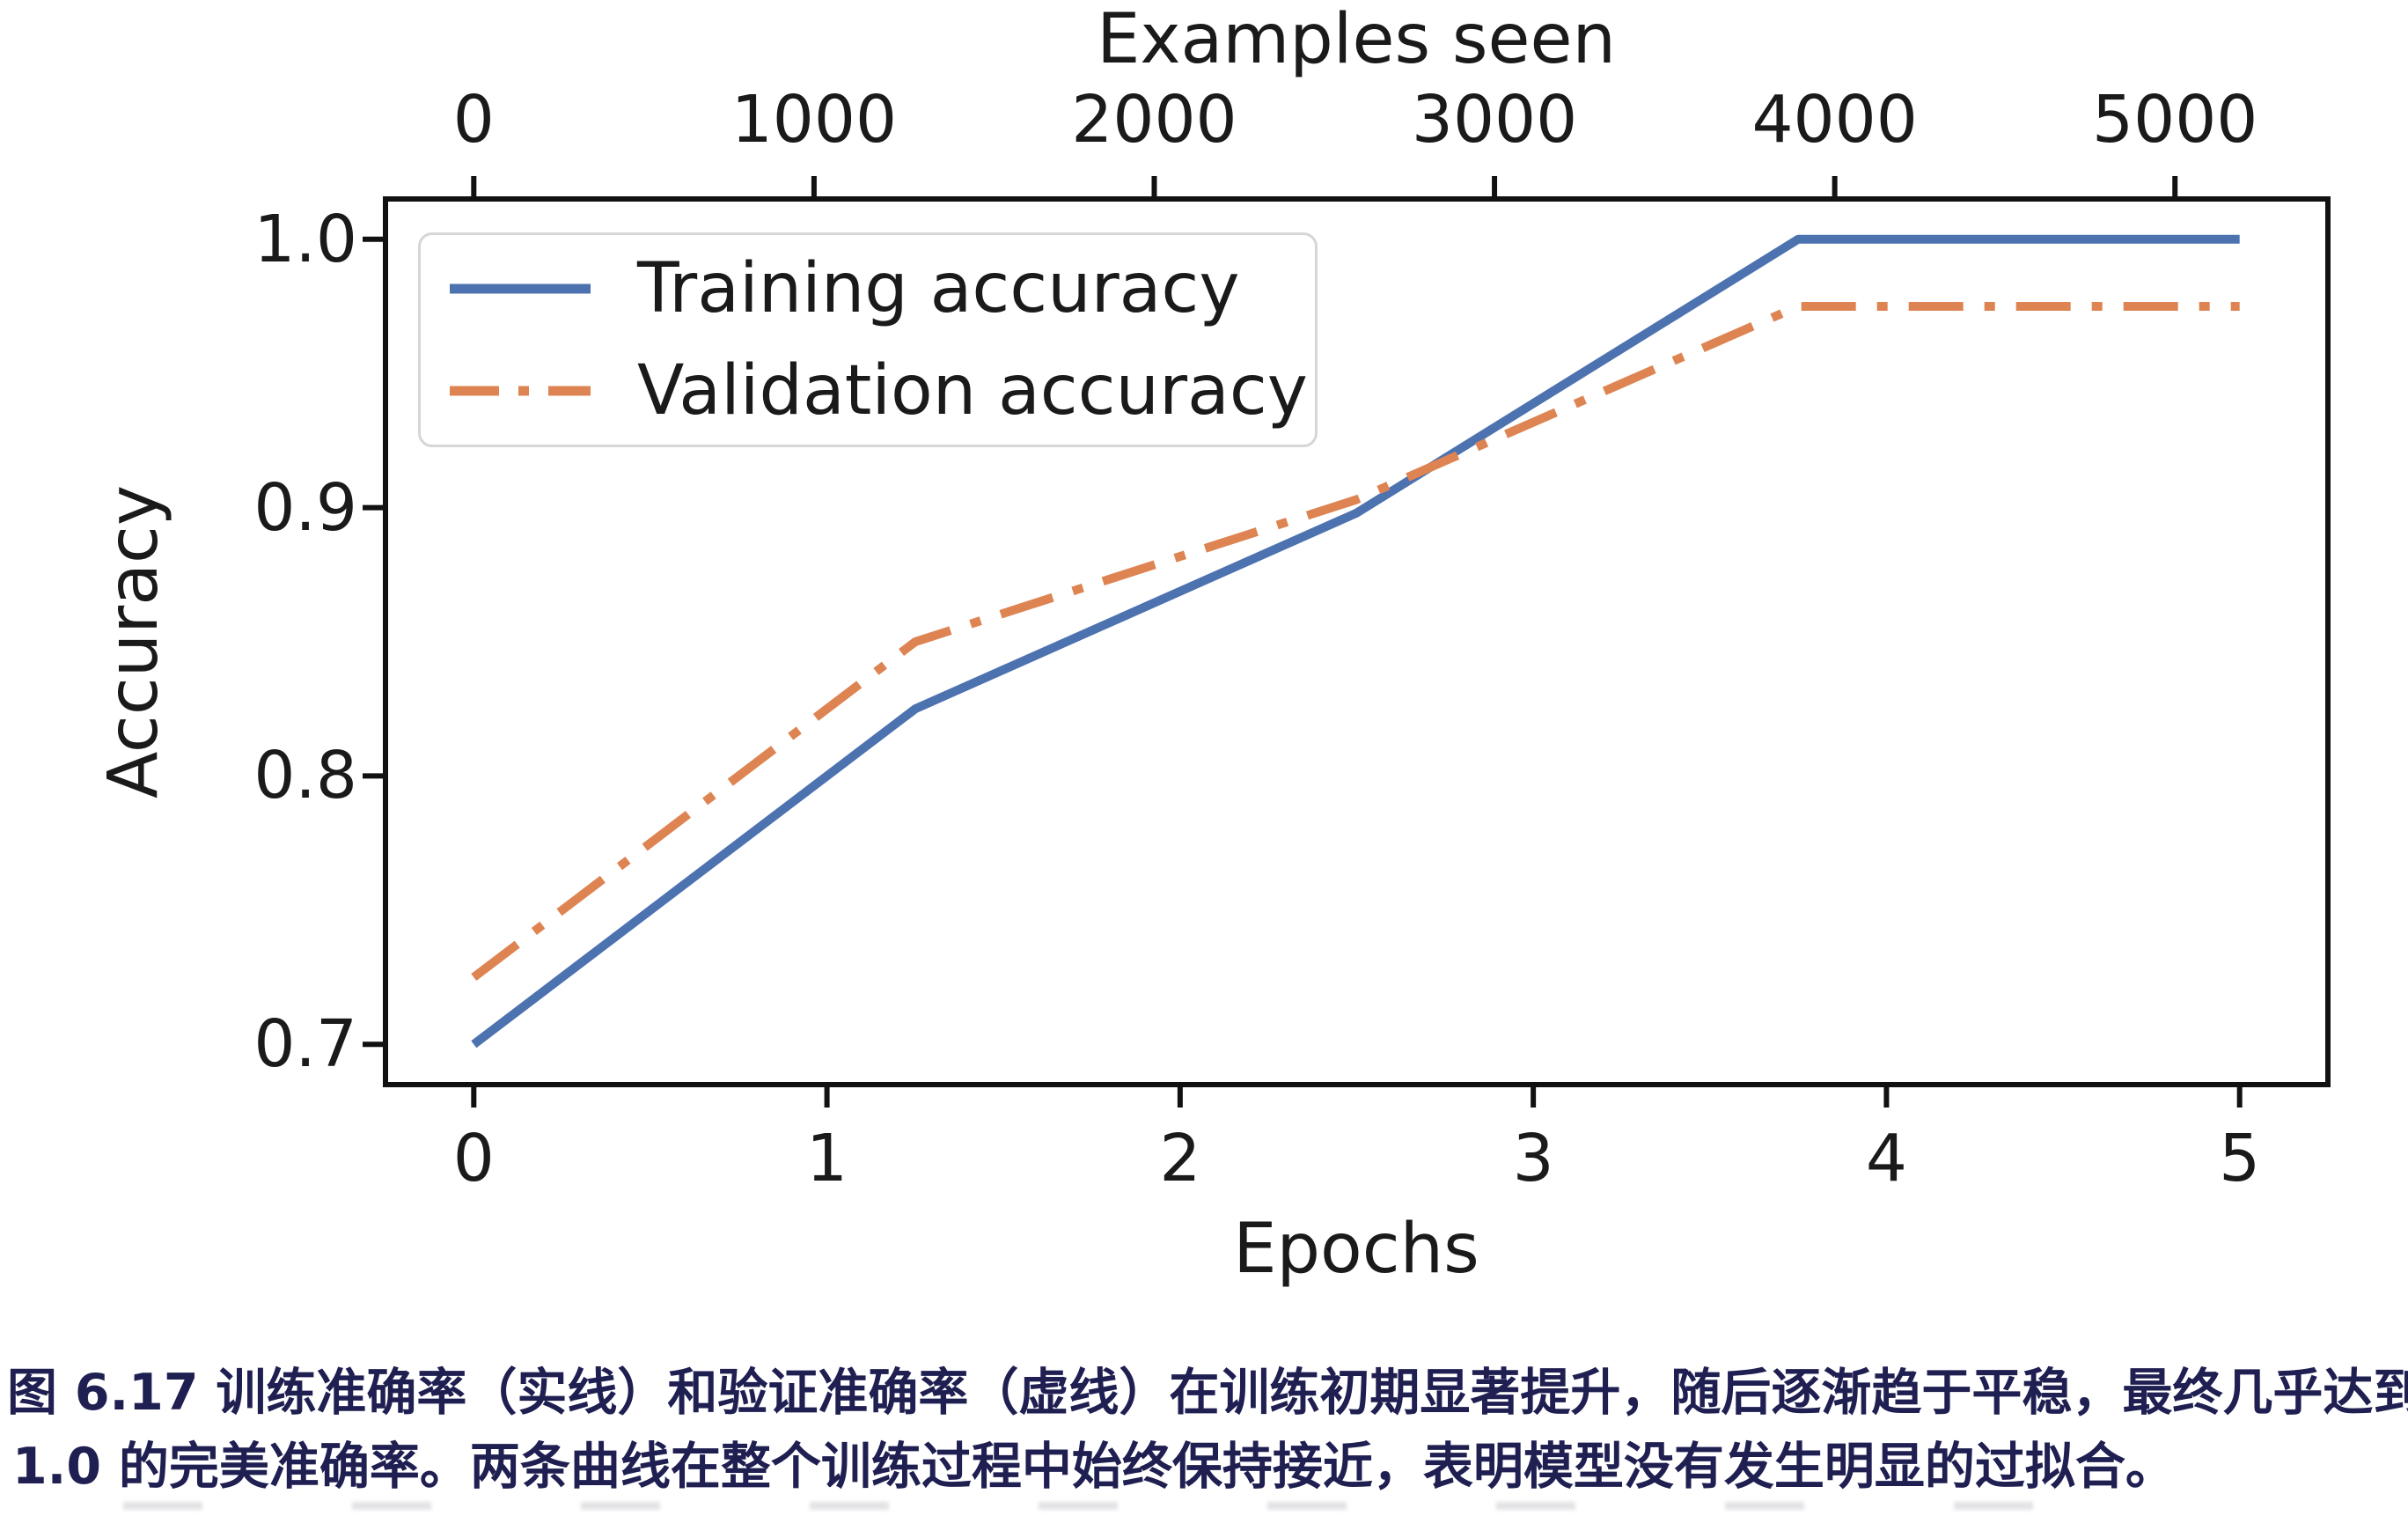  What do you see at coordinates (1834, 120) in the screenshot?
I see `tick-label: 4000` at bounding box center [1834, 120].